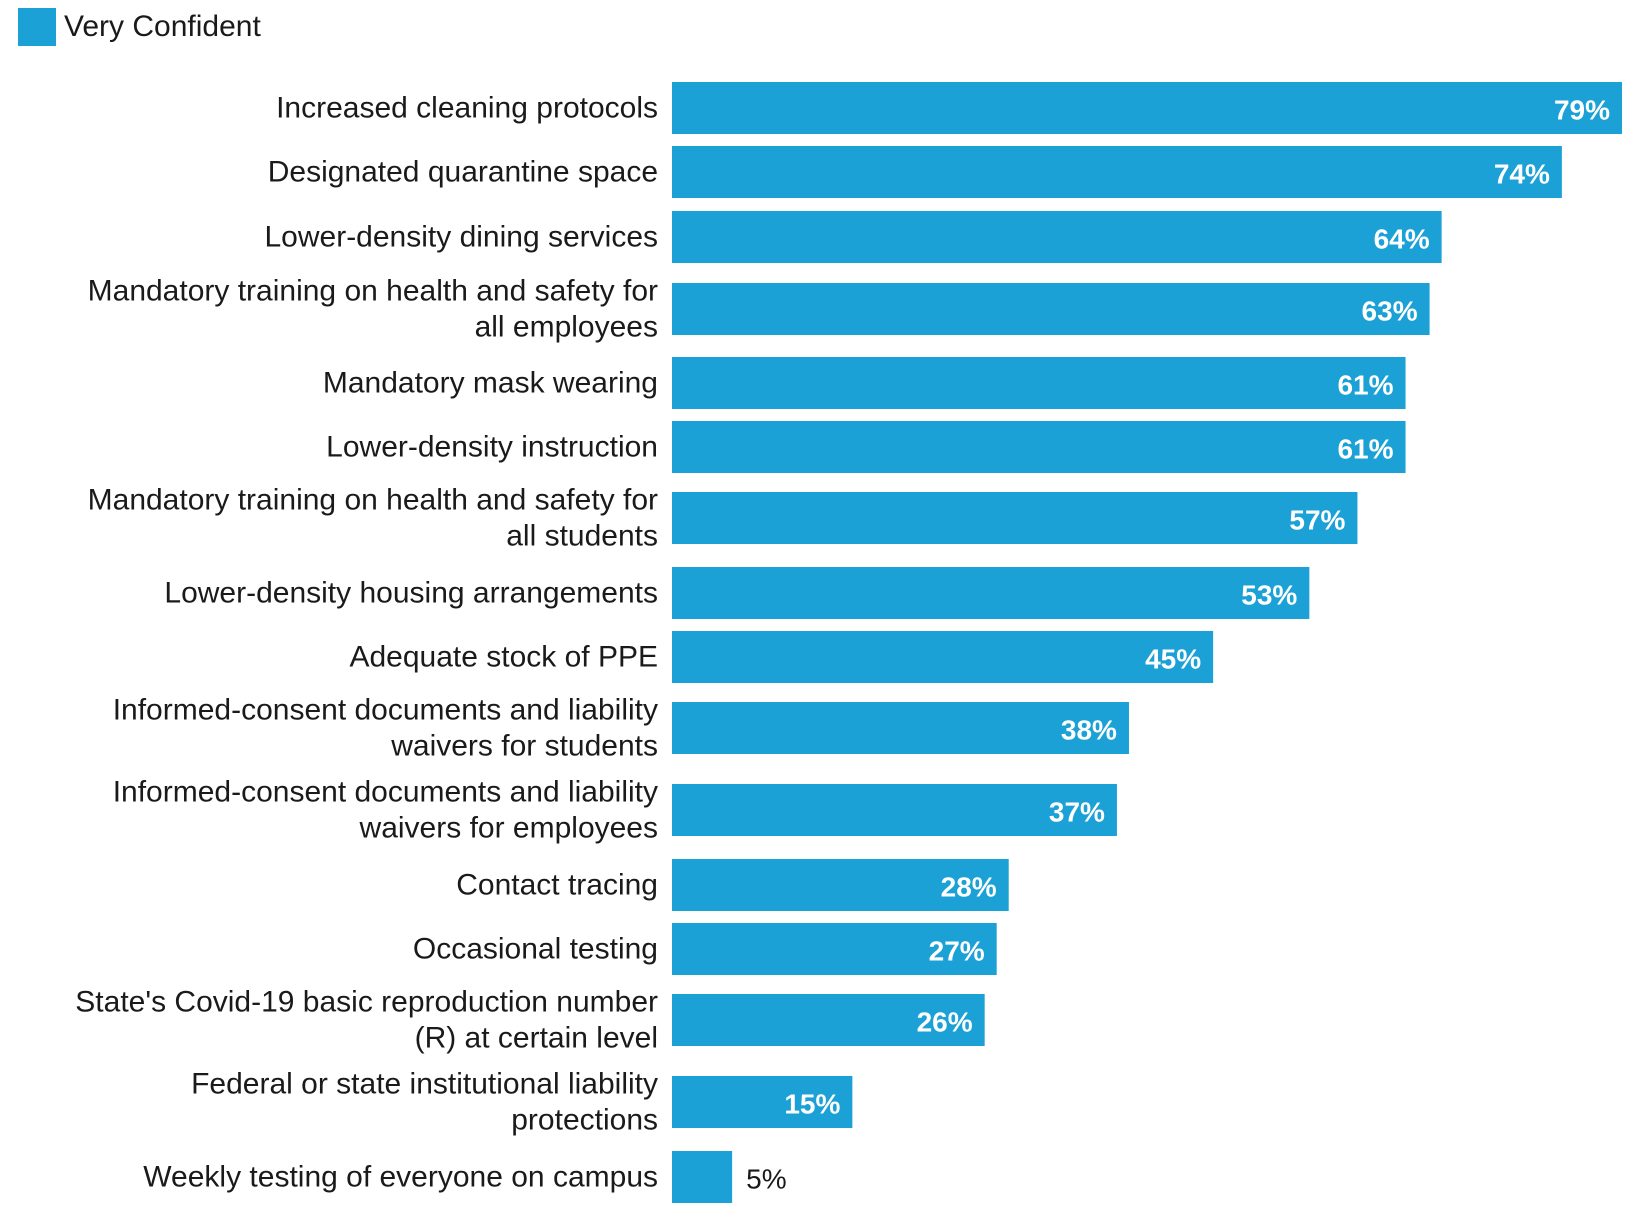 Image resolution: width=1642 pixels, height=1212 pixels. Describe the element at coordinates (582, 536) in the screenshot. I see `category-label: all students` at that location.